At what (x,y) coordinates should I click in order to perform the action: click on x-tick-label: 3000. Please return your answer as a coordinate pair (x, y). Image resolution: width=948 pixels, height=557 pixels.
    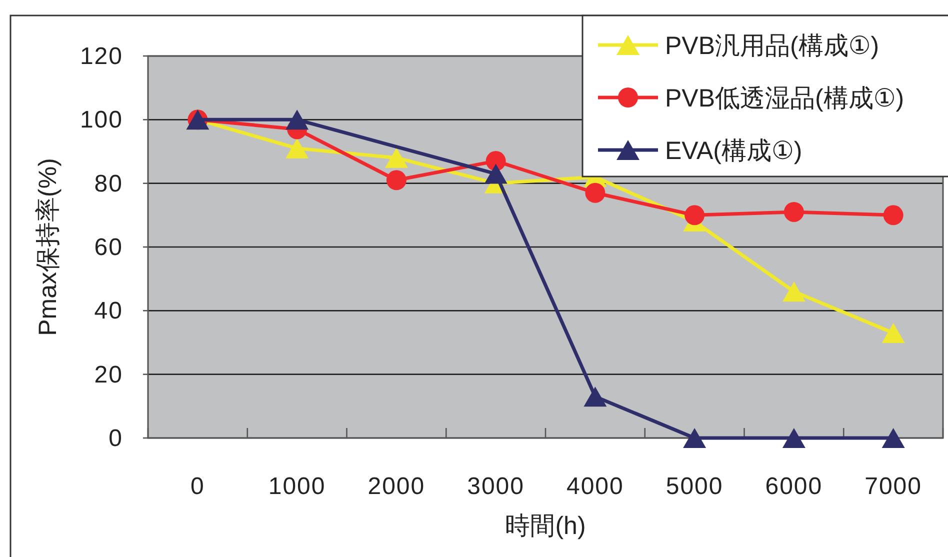
    Looking at the image, I should click on (496, 486).